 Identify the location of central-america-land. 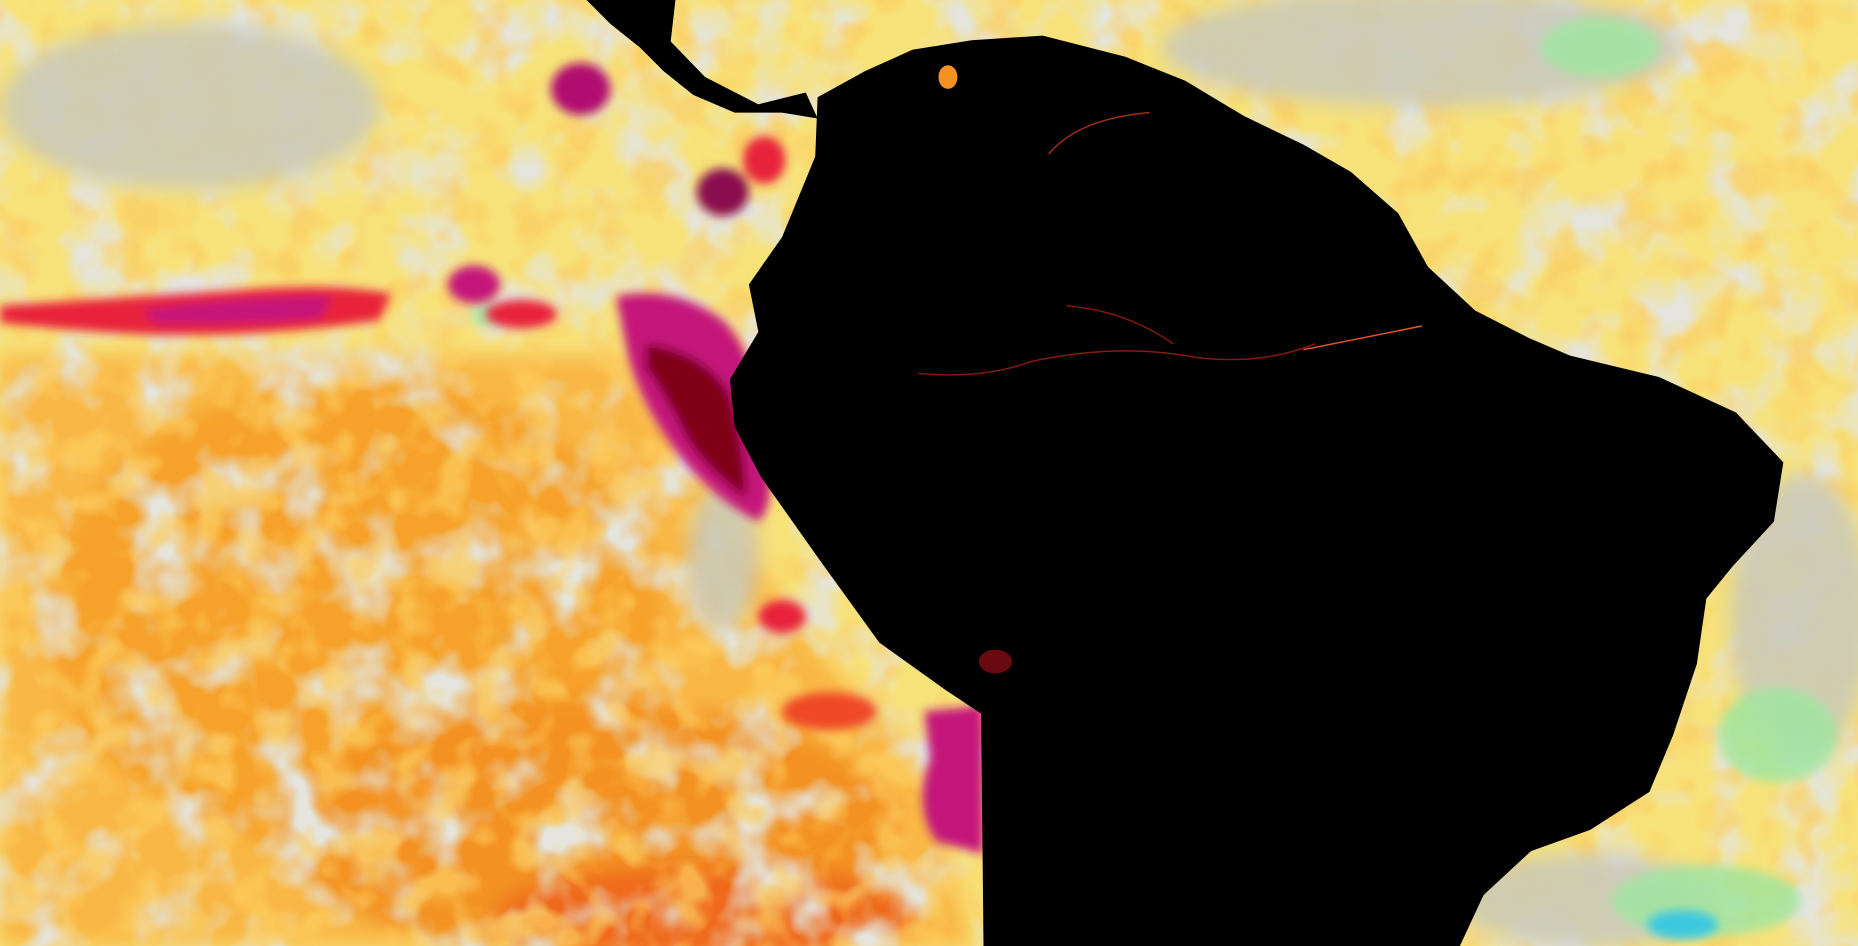
(702, 59).